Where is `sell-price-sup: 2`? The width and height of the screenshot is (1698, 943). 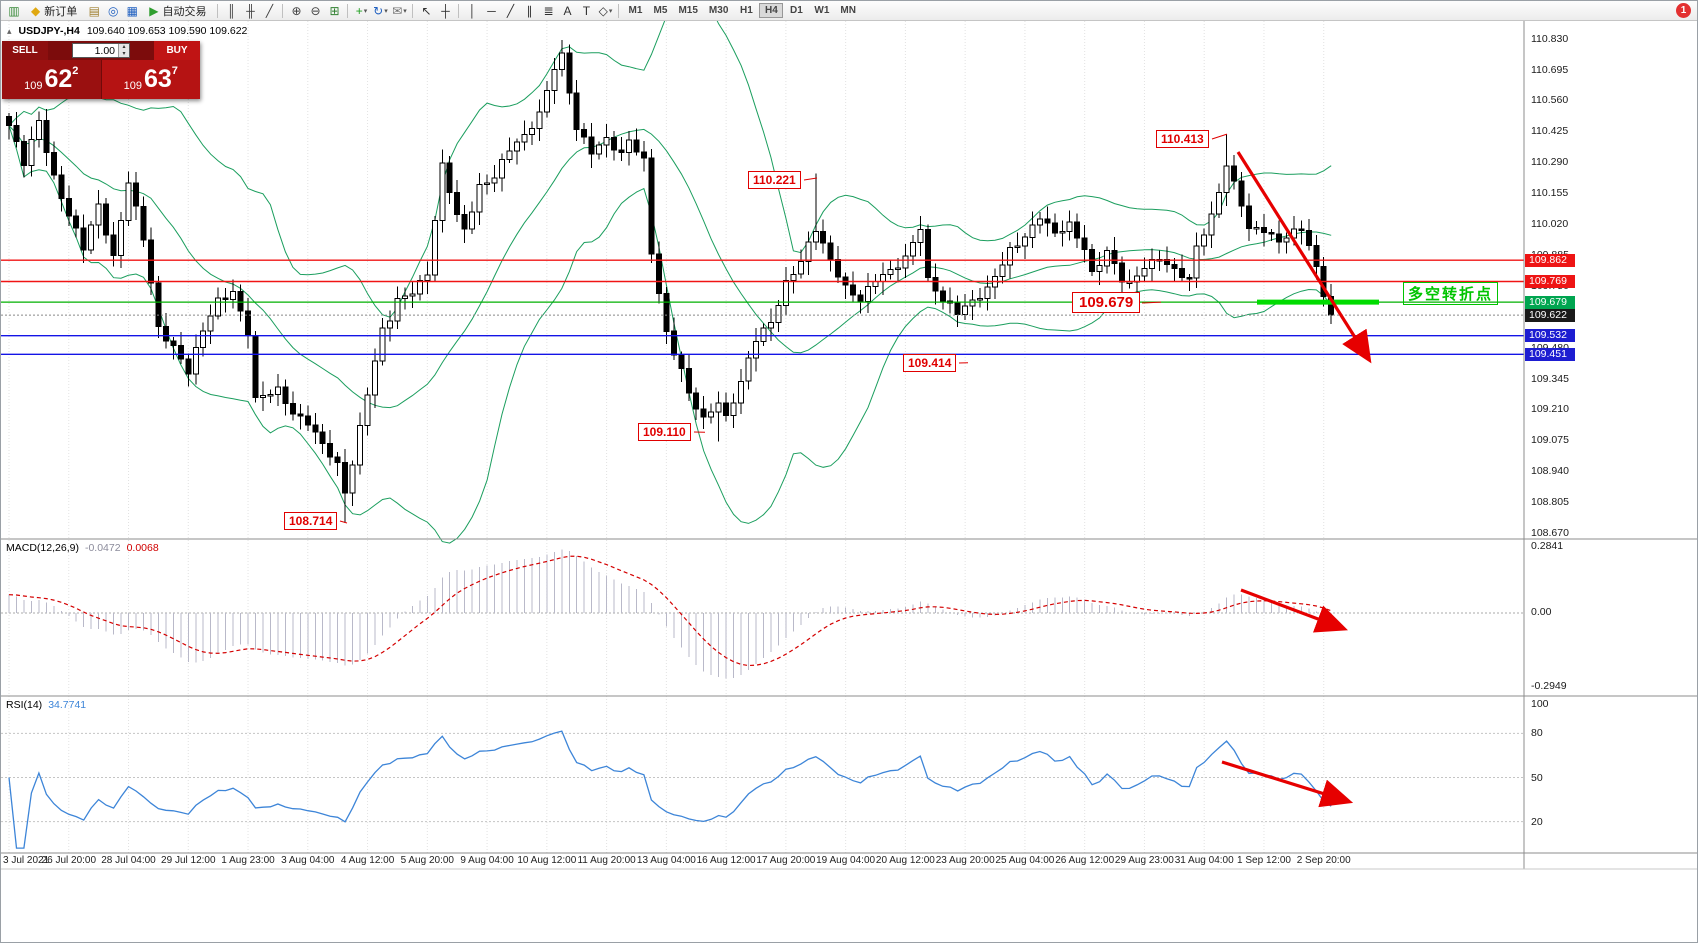
sell-price-sup: 2 is located at coordinates (75, 71).